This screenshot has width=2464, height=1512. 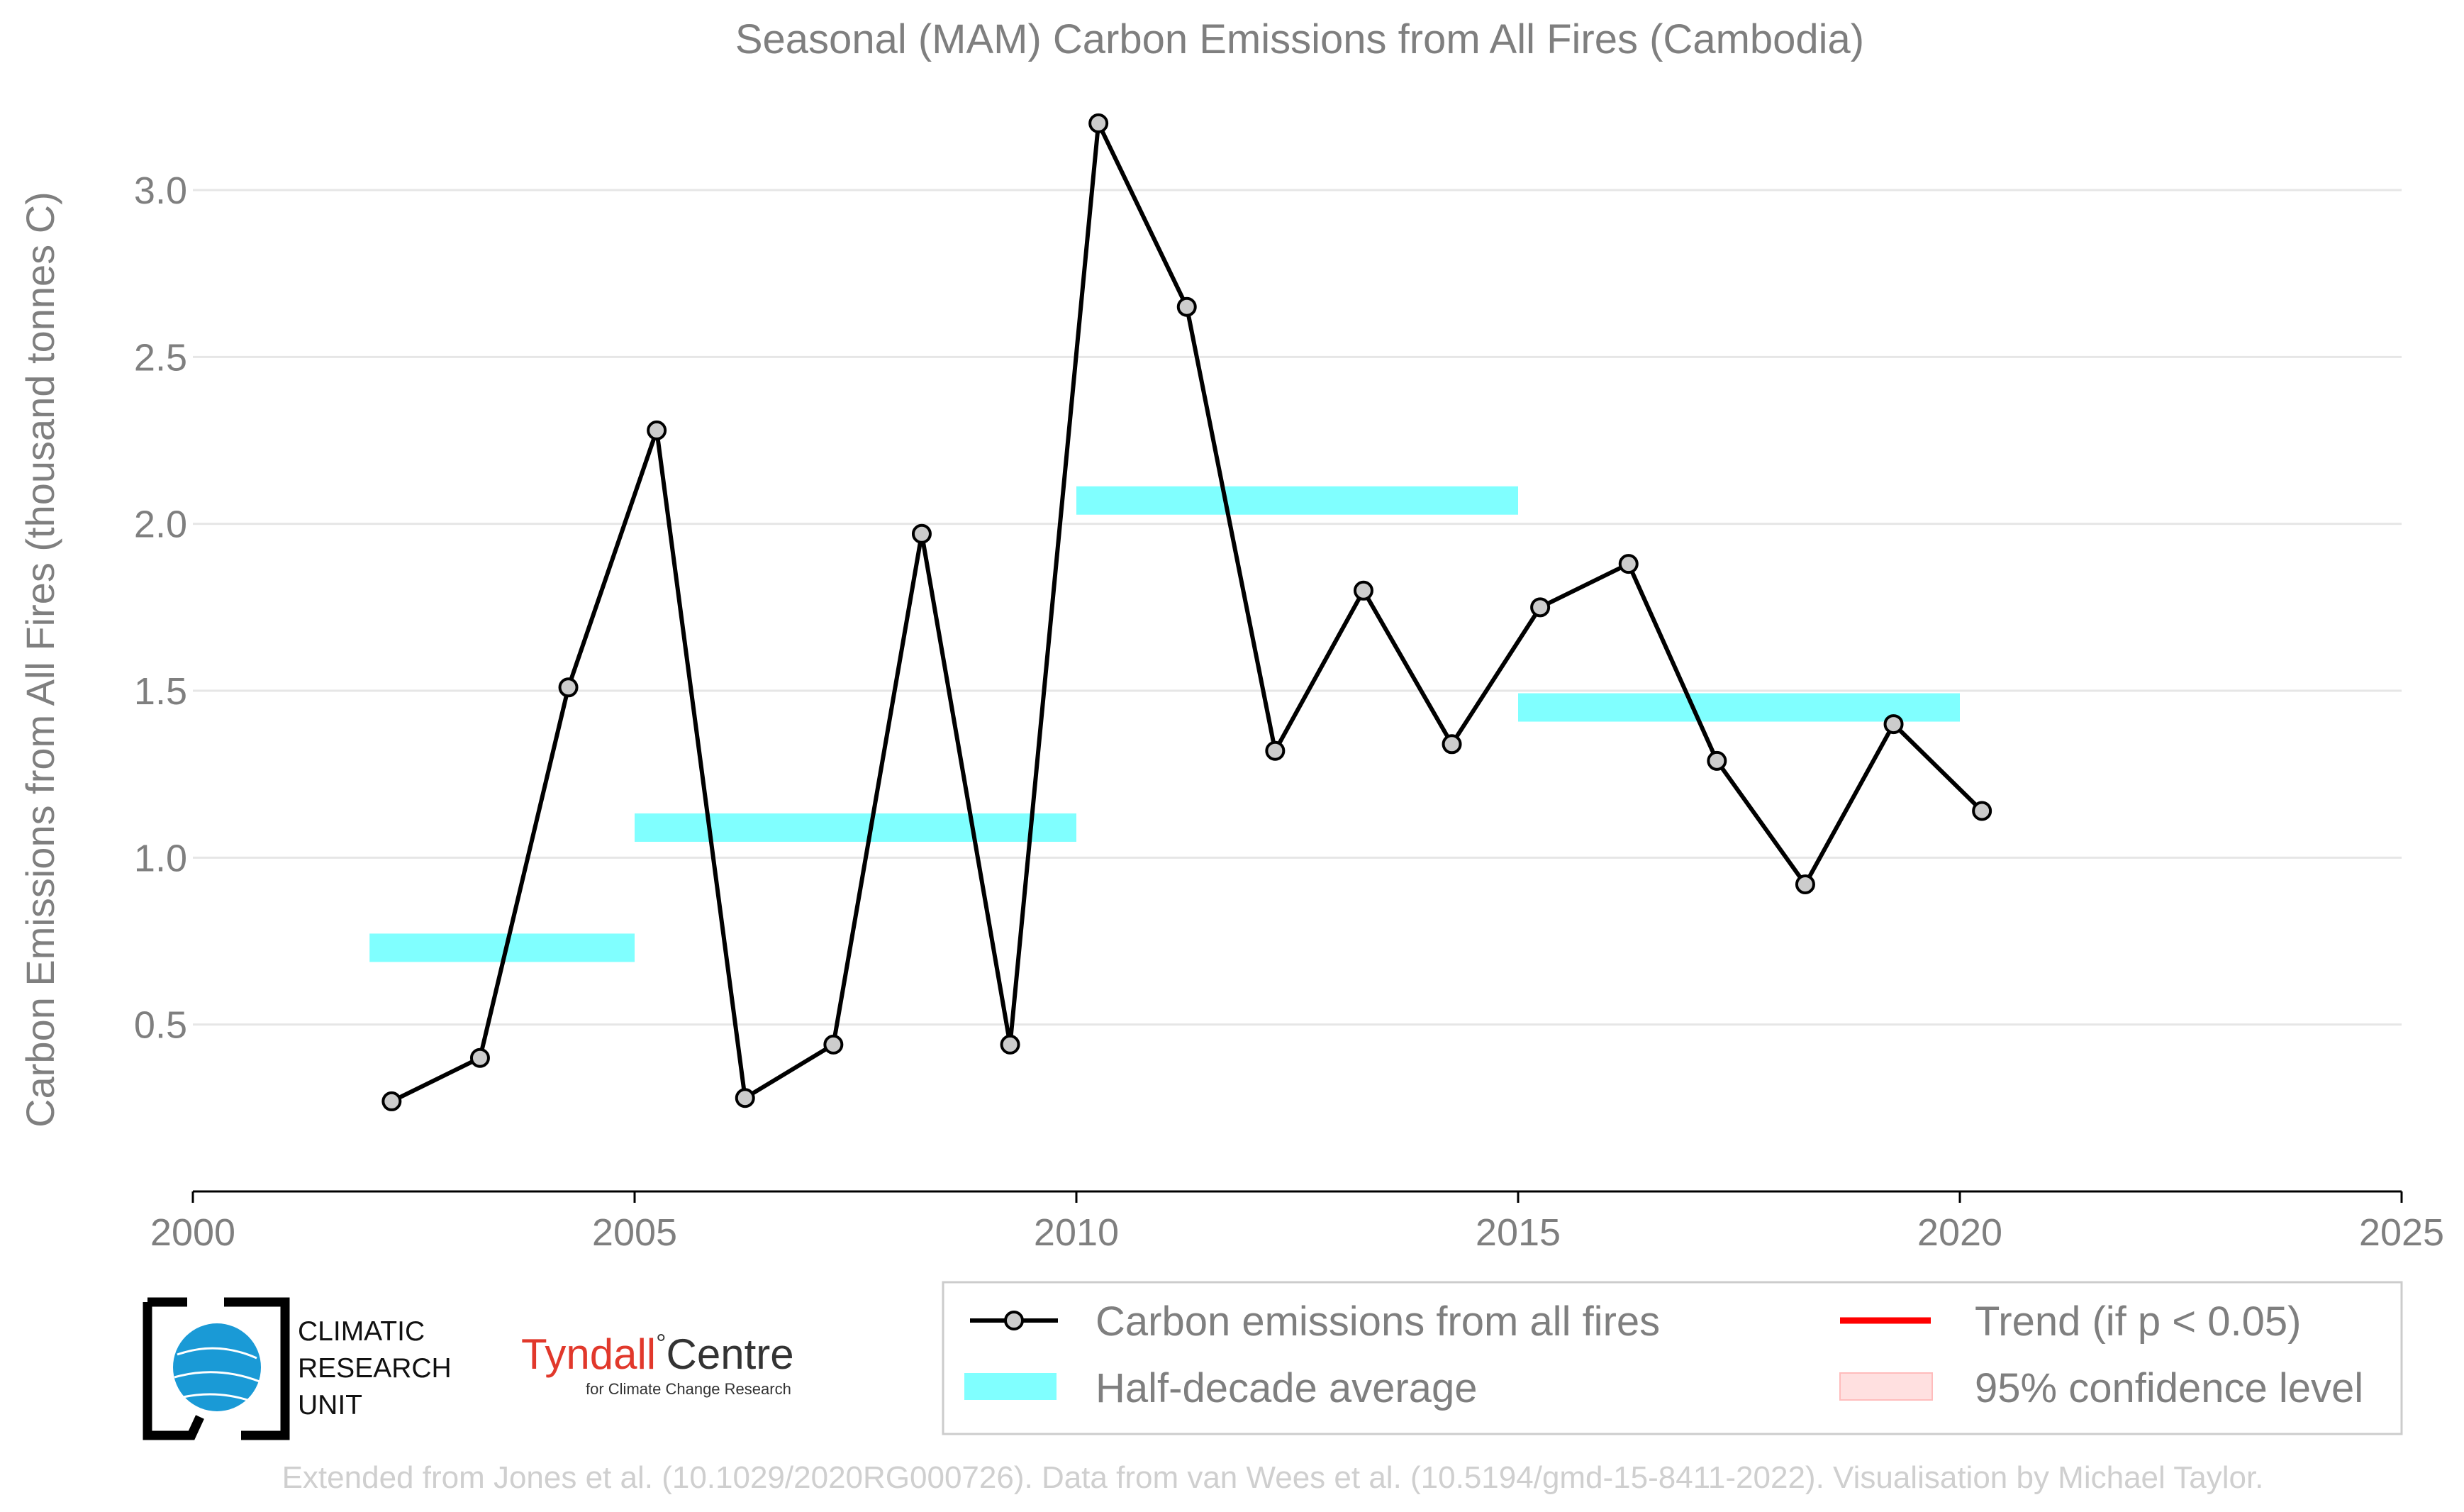 What do you see at coordinates (1076, 1232) in the screenshot?
I see `x-tick-label-2: 2010` at bounding box center [1076, 1232].